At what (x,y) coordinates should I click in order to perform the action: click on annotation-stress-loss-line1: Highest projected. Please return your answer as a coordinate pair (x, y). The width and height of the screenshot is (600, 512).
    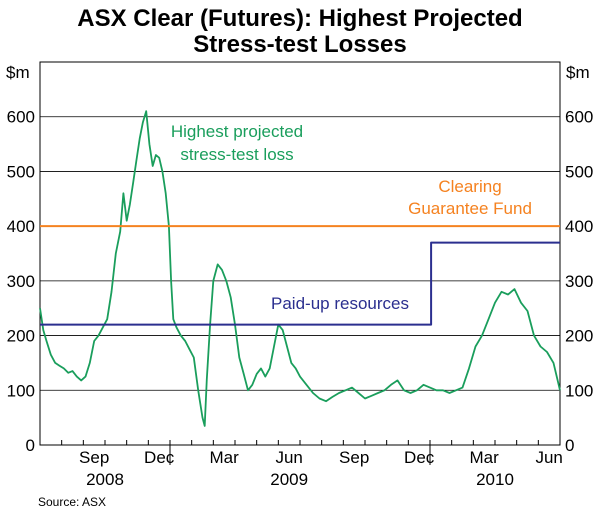
    Looking at the image, I should click on (237, 131).